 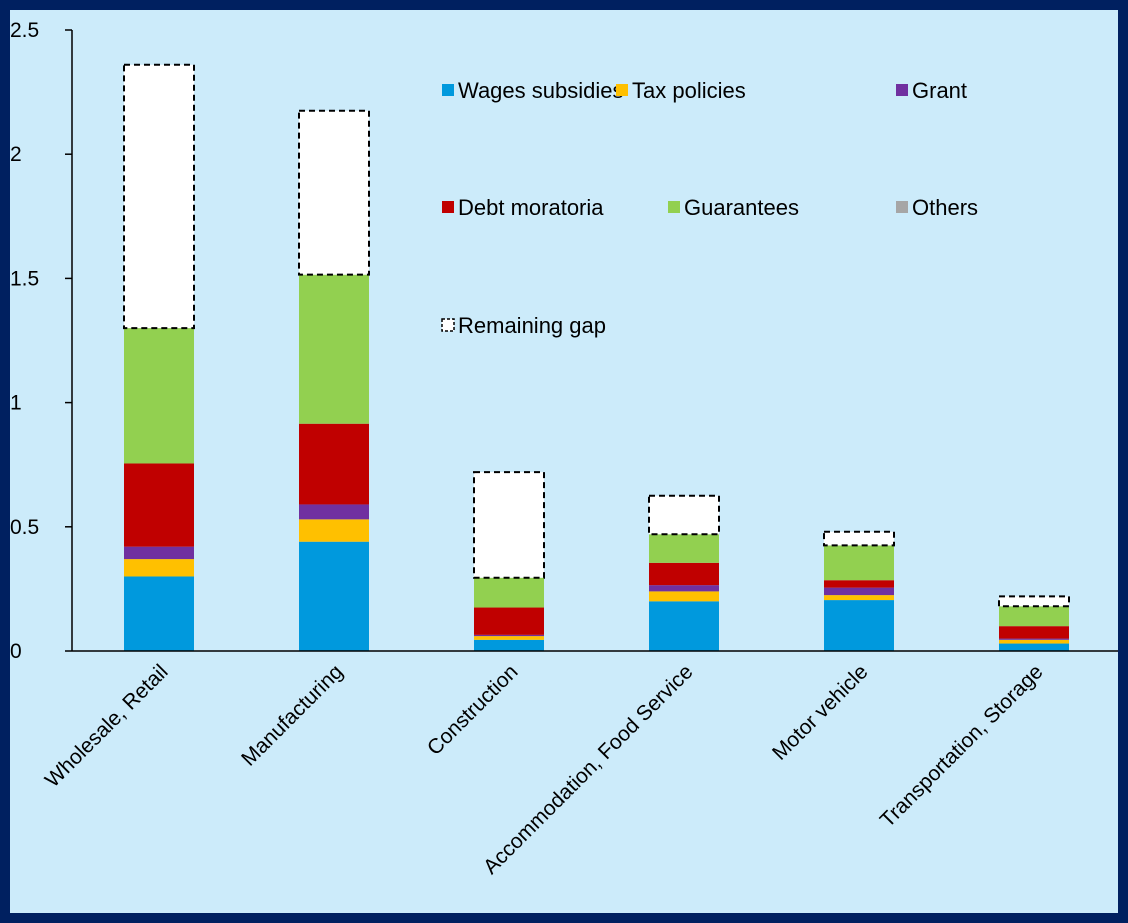 What do you see at coordinates (902, 90) in the screenshot?
I see `legend-swatch-grant` at bounding box center [902, 90].